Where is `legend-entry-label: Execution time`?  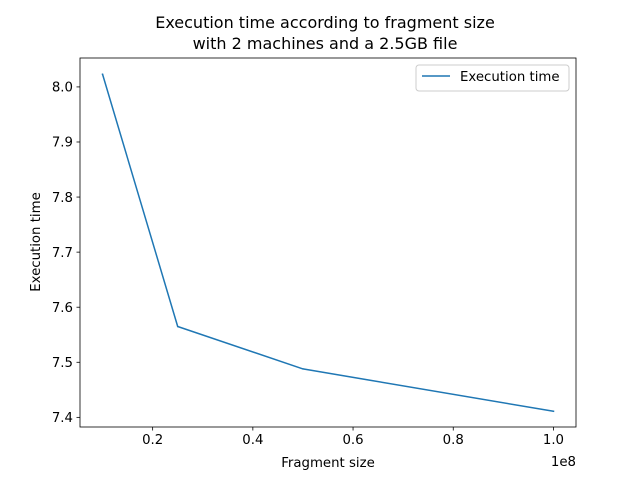 legend-entry-label: Execution time is located at coordinates (510, 77).